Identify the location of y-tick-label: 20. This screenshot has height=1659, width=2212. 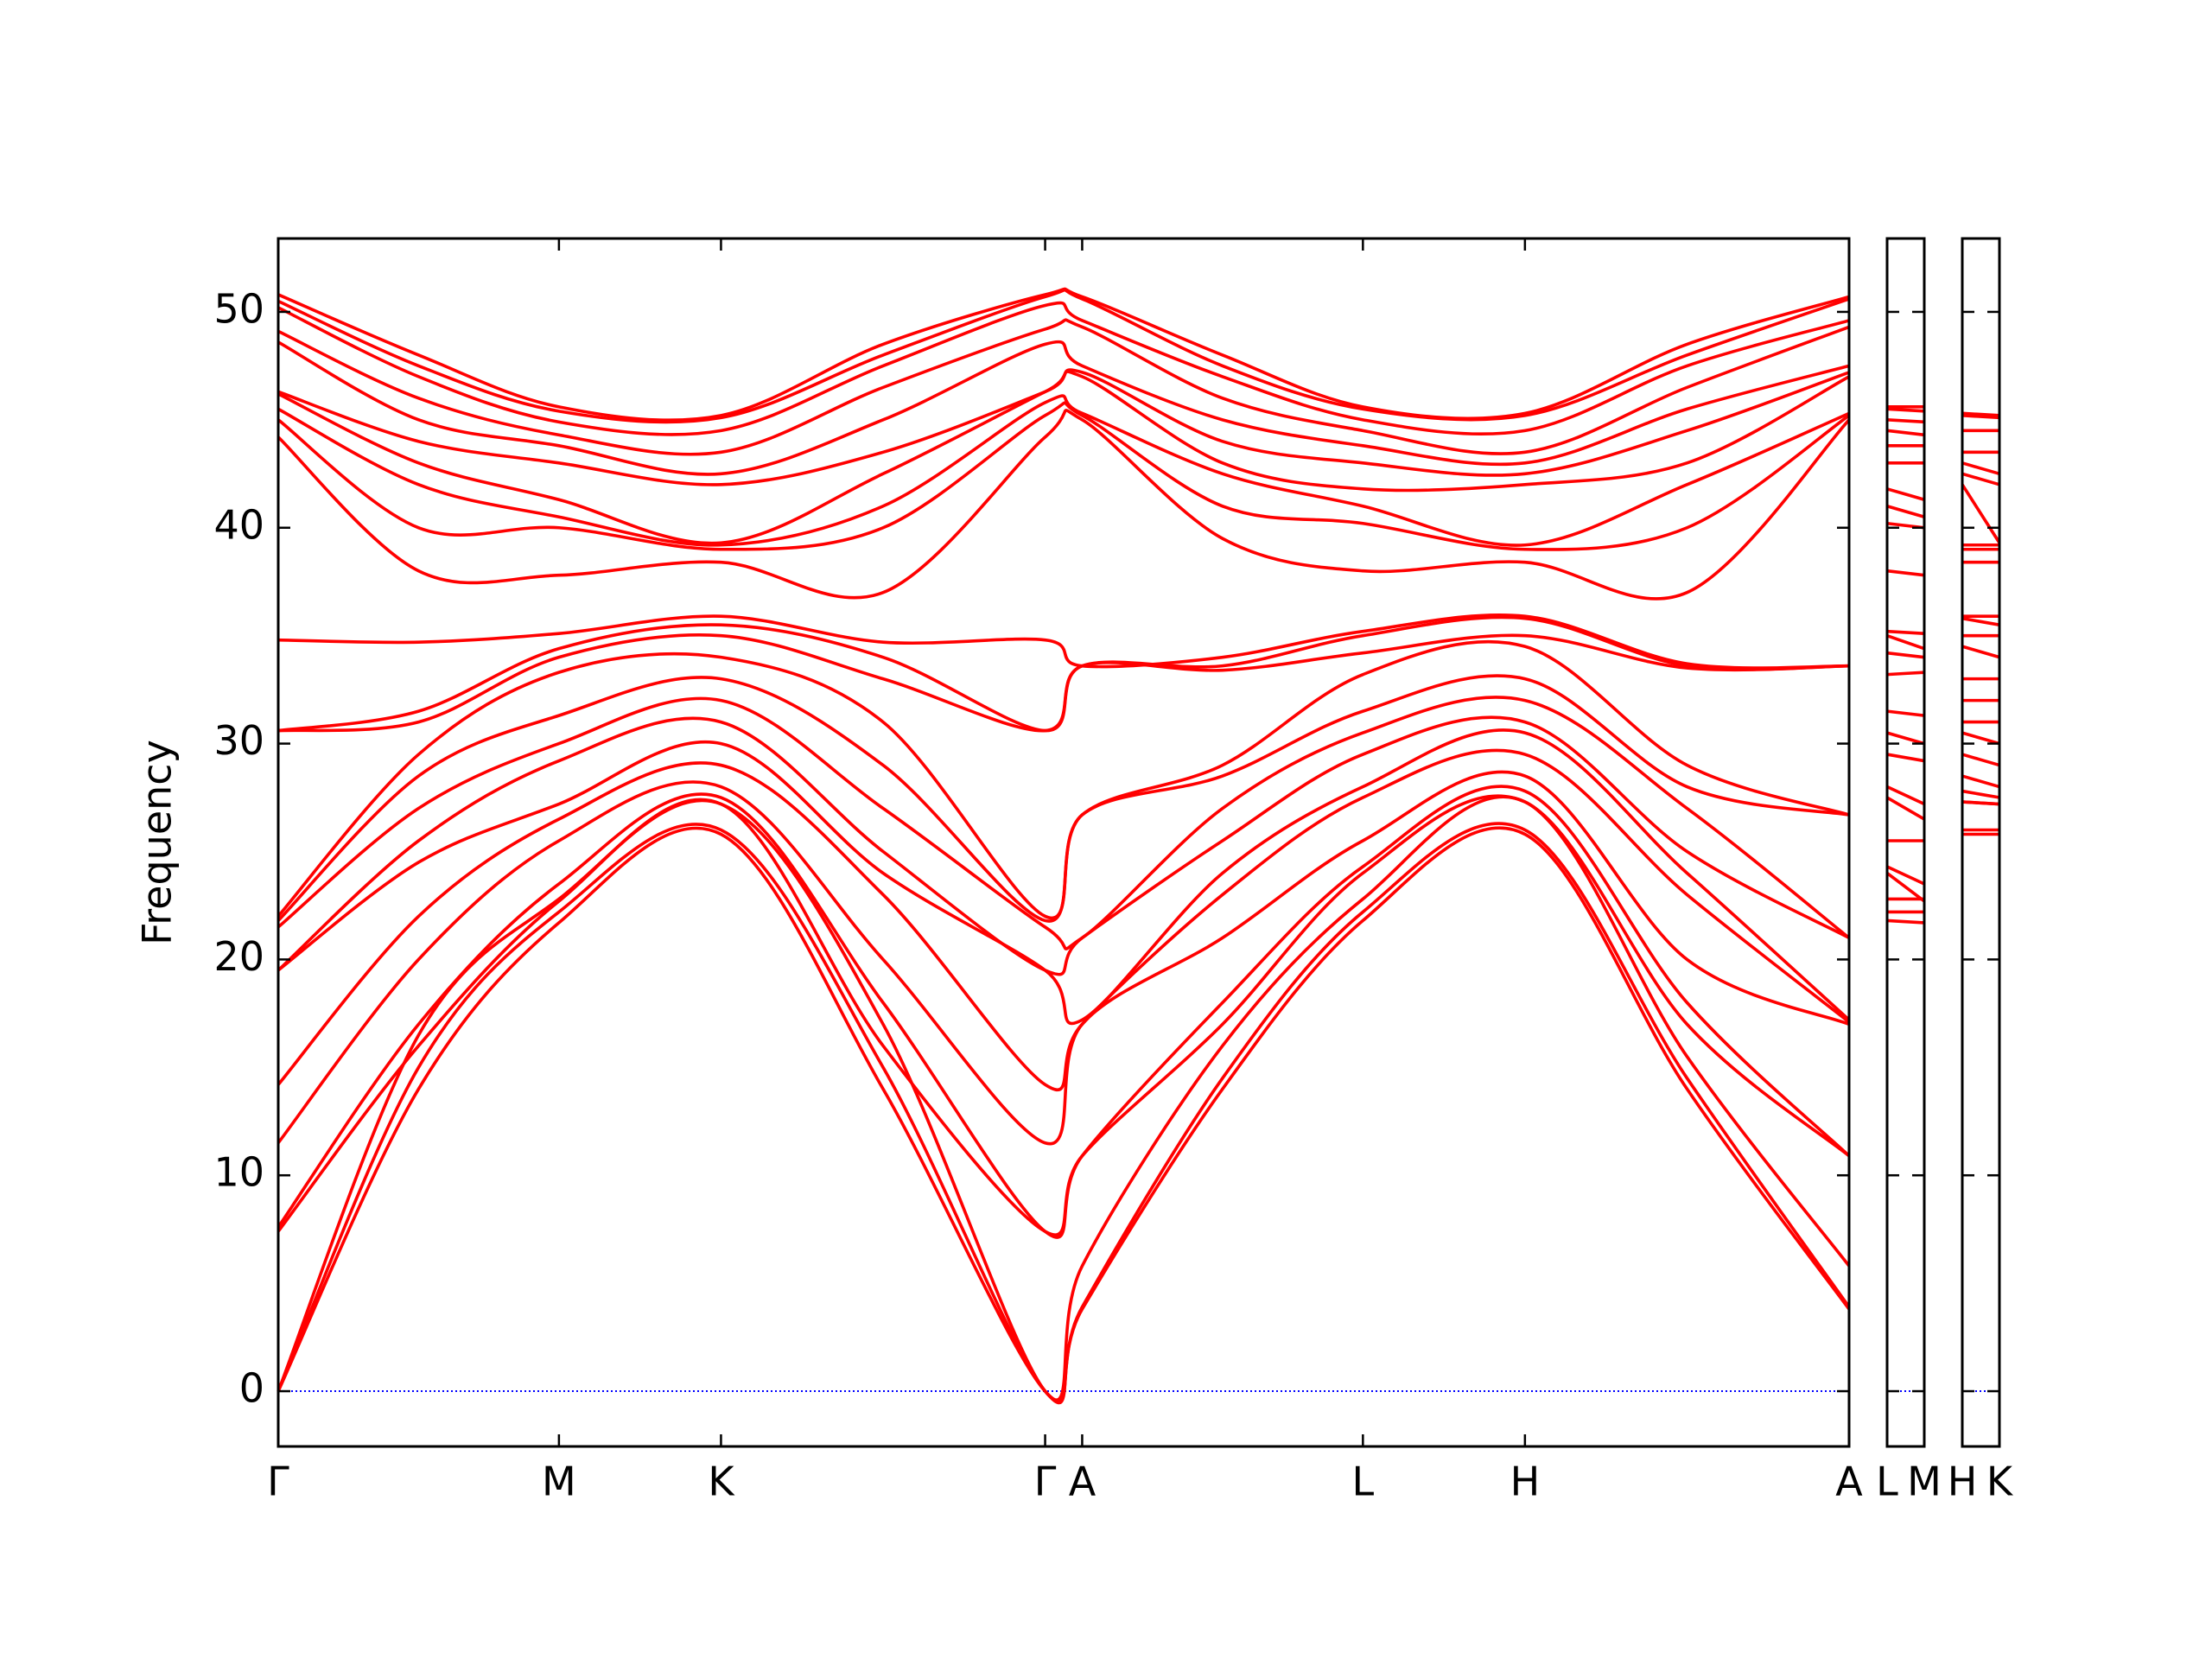
(238, 956).